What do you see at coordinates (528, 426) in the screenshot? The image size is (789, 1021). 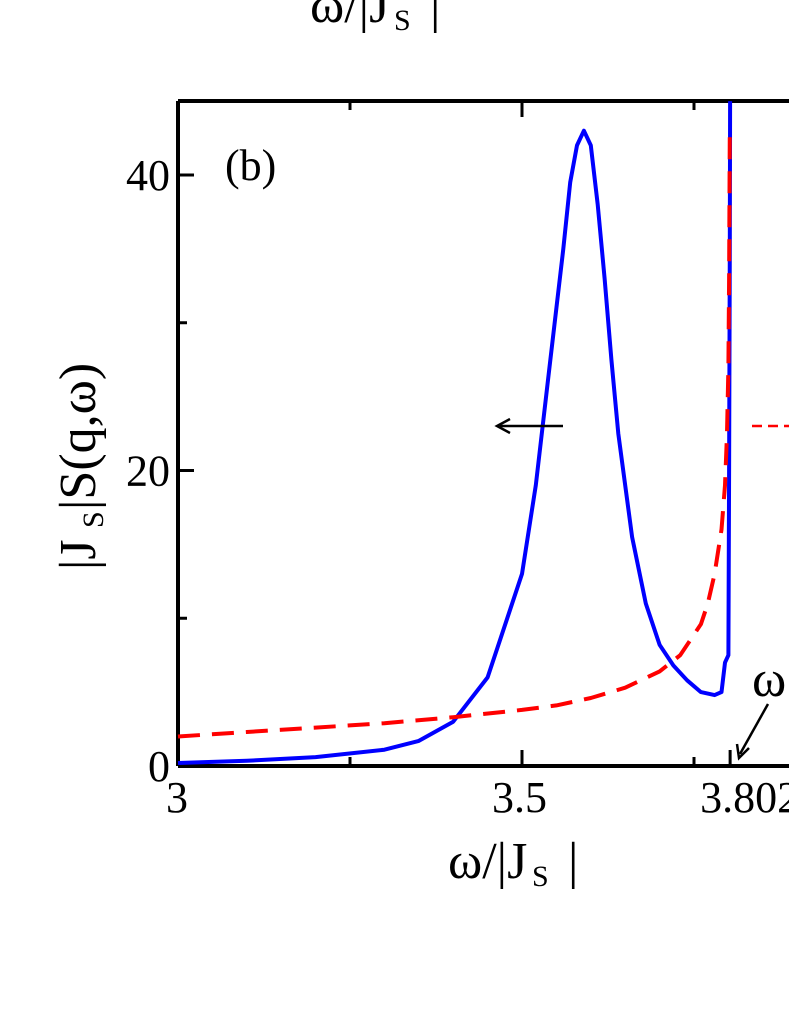 I see `left-arrow-annotation` at bounding box center [528, 426].